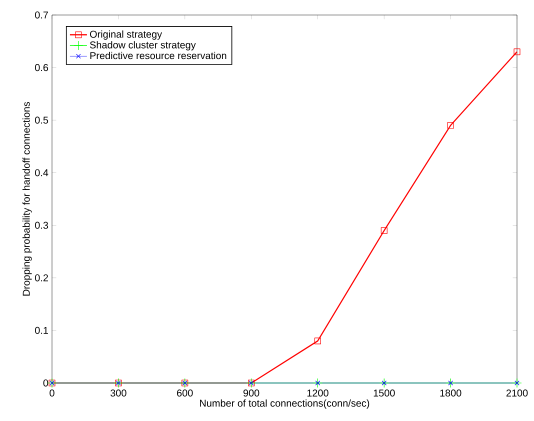  Describe the element at coordinates (126, 35) in the screenshot. I see `legend-label: Original strategy` at that location.